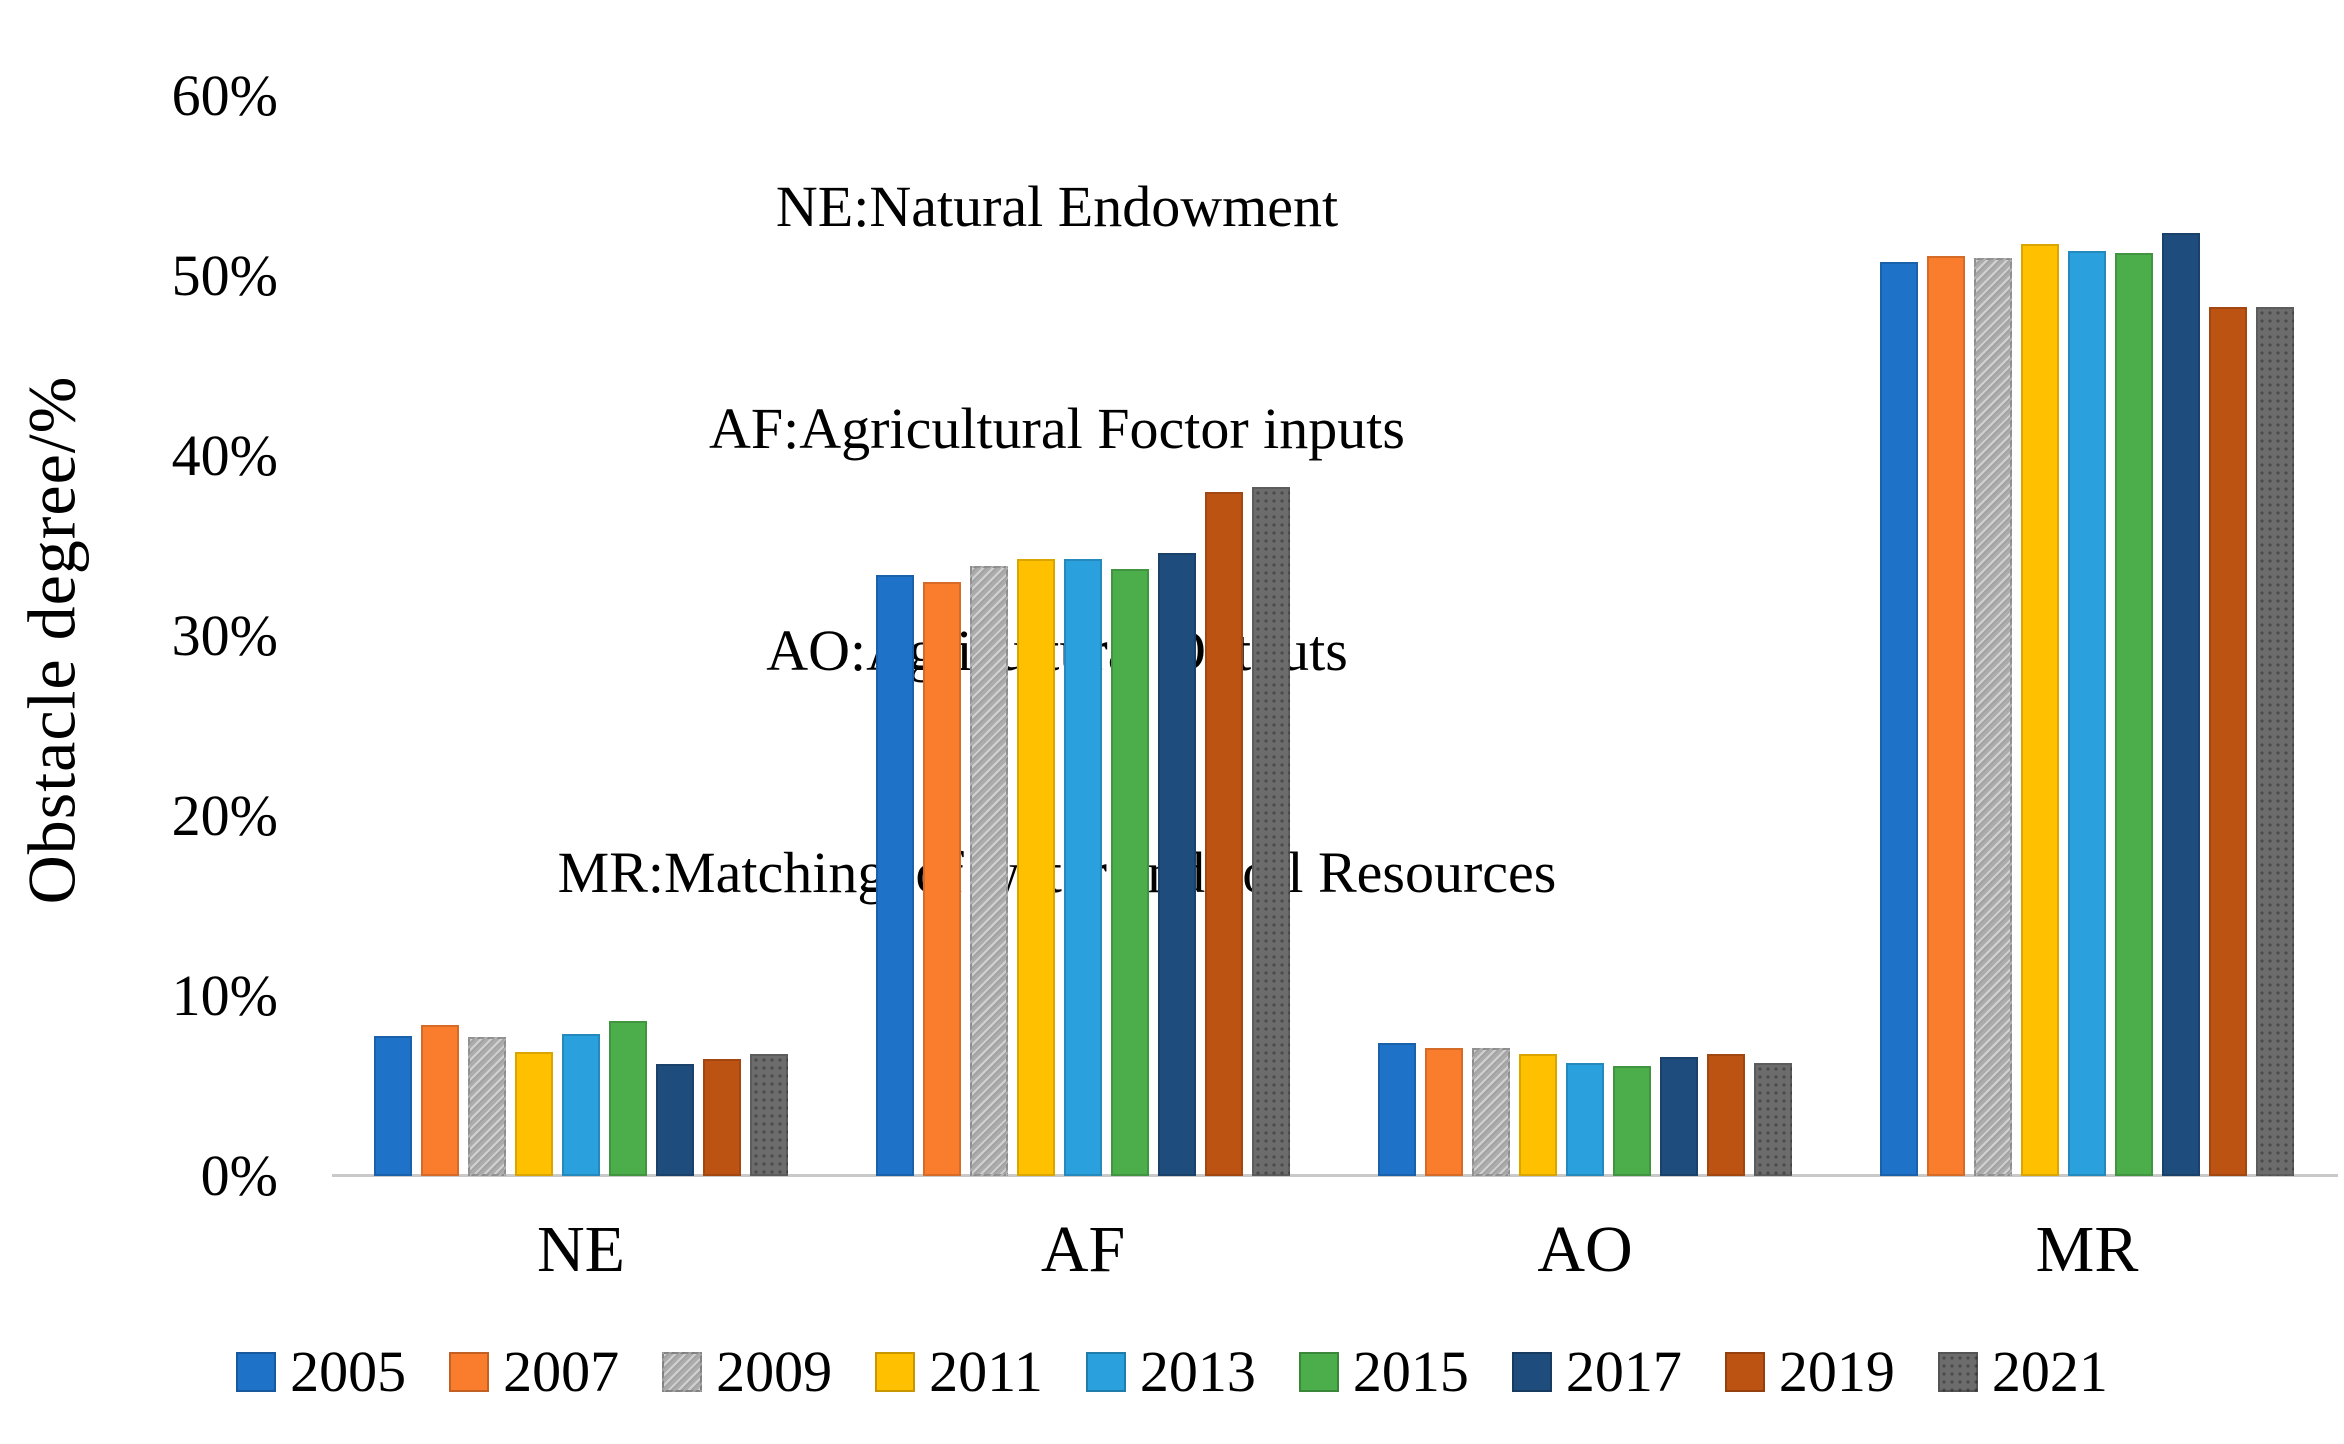  What do you see at coordinates (1585, 1249) in the screenshot?
I see `x-category-label-AO: AO` at bounding box center [1585, 1249].